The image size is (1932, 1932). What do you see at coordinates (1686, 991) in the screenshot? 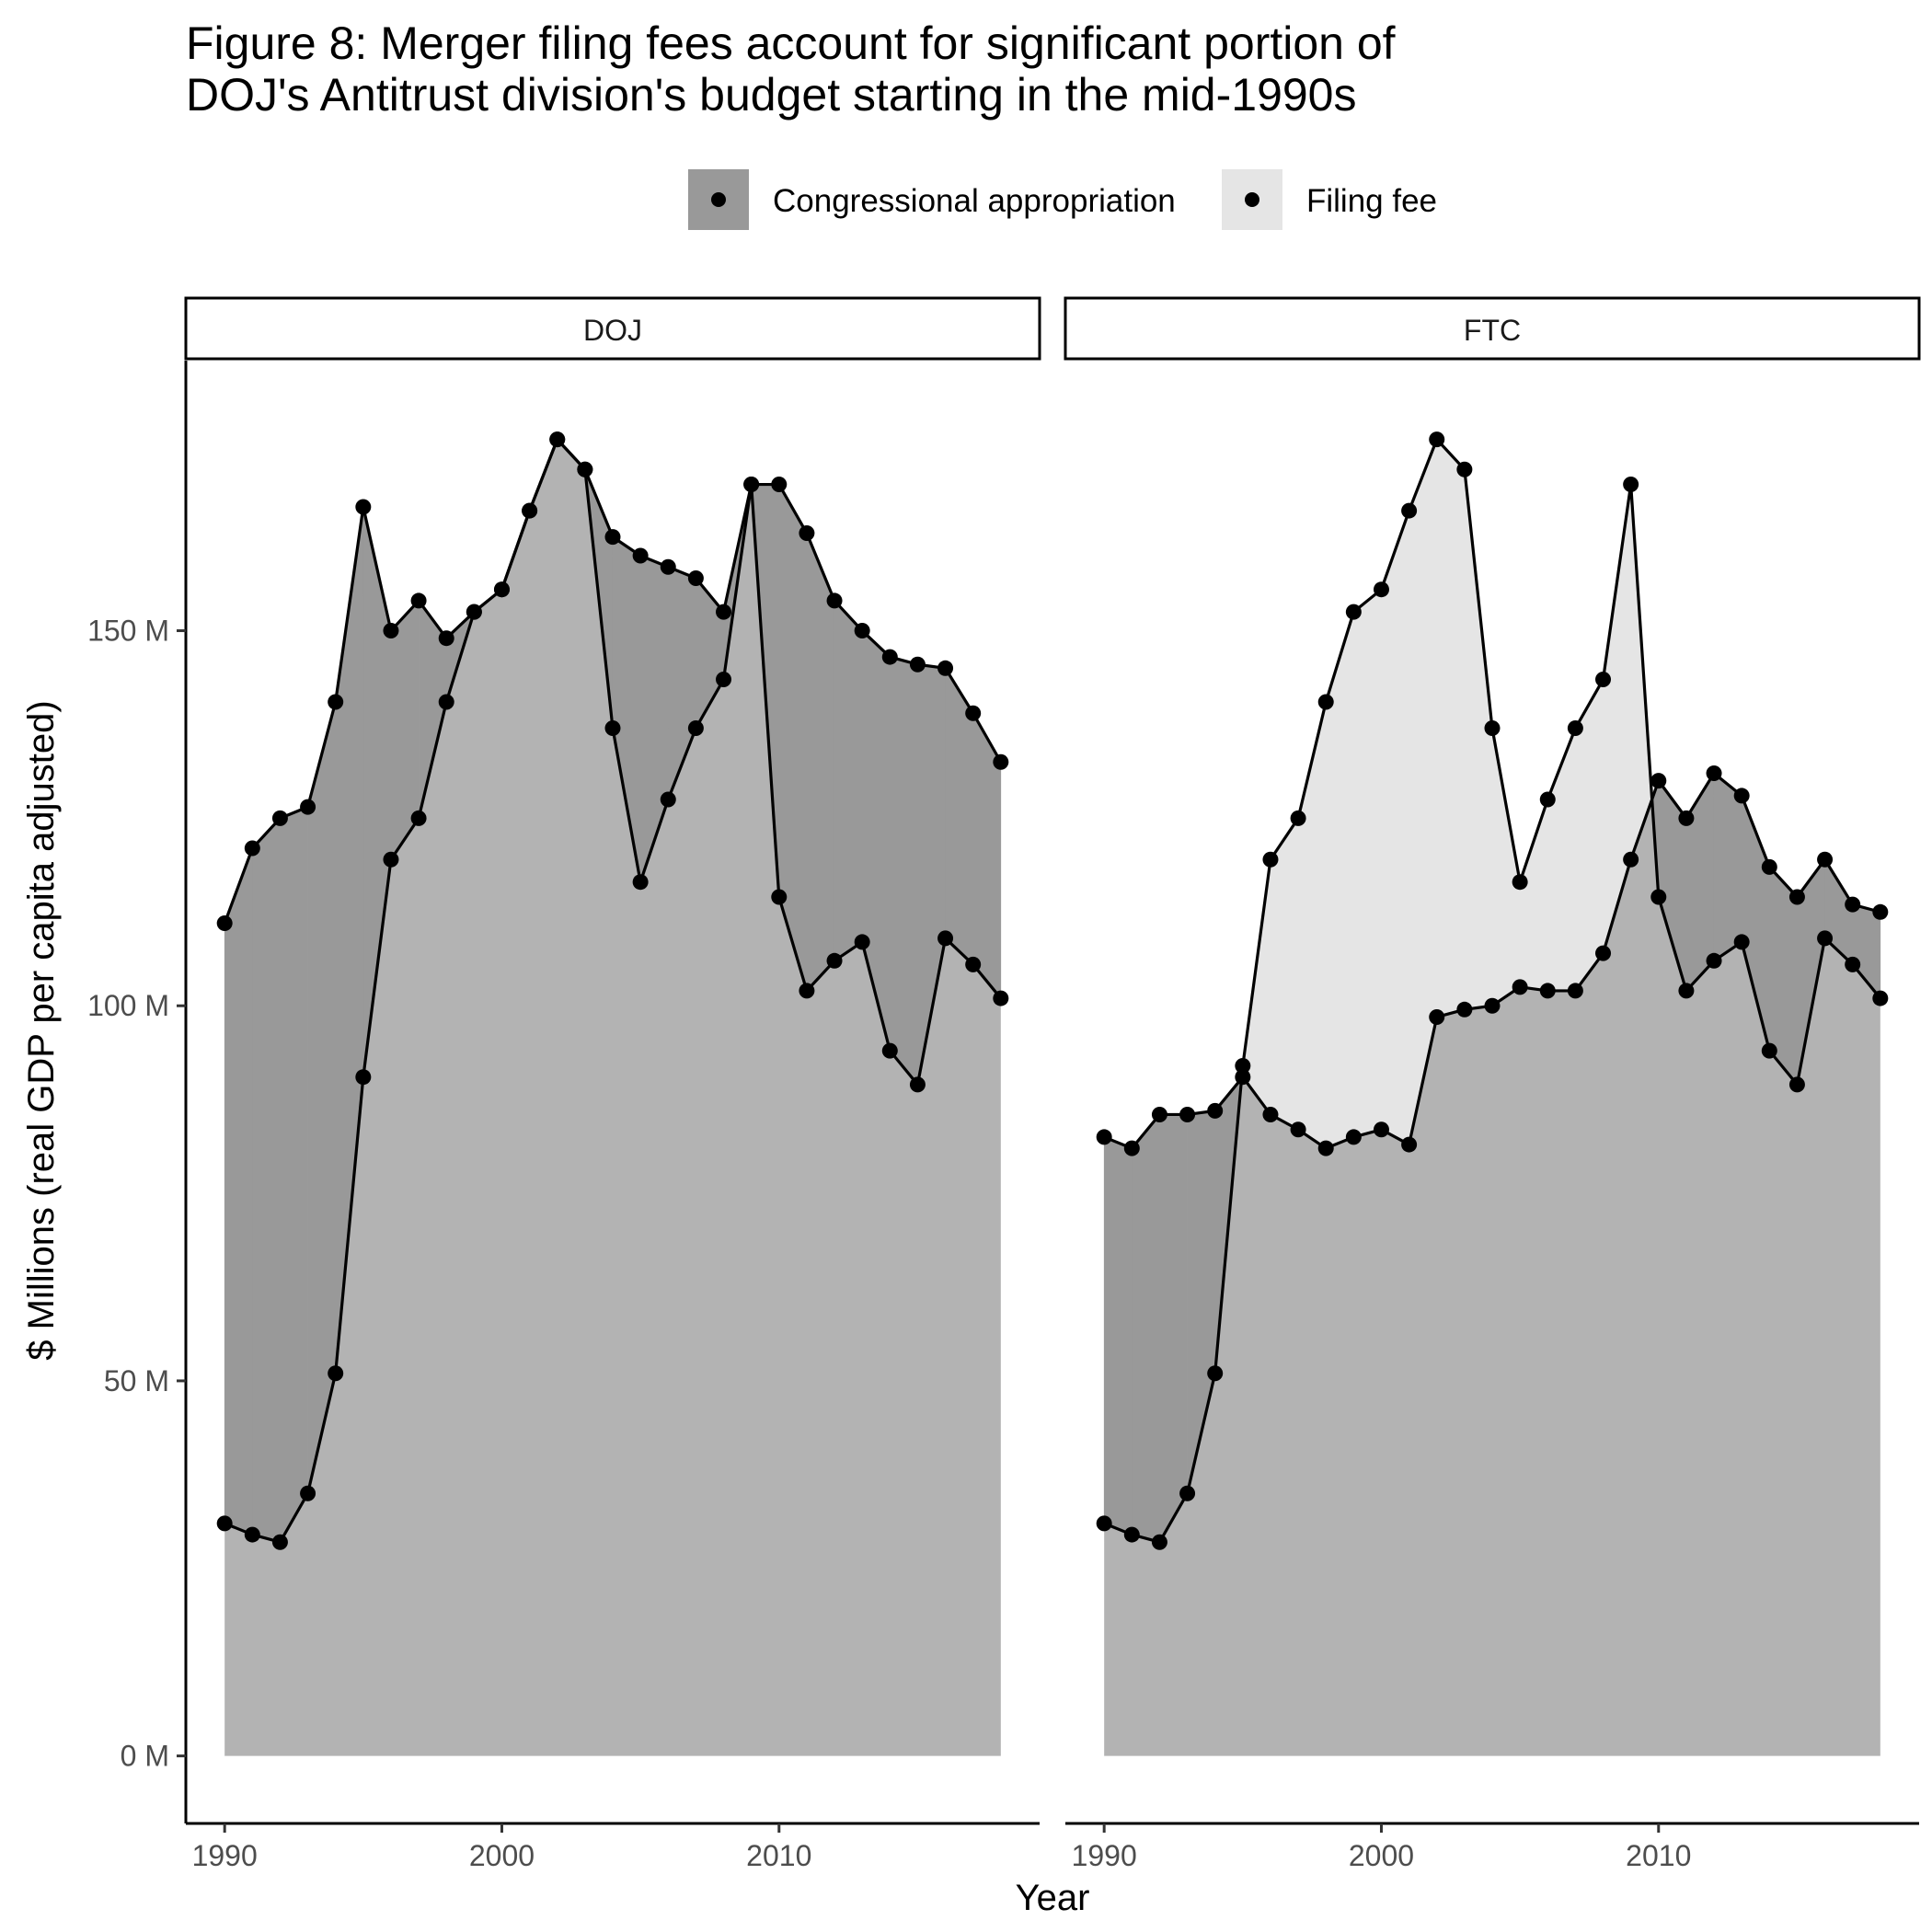
I see `ftc-point-filing-fee-2011` at bounding box center [1686, 991].